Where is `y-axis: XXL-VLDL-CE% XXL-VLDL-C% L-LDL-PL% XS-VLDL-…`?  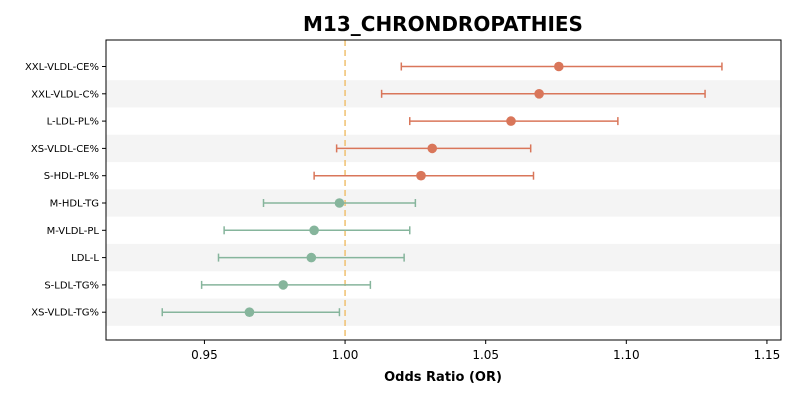
y-axis: XXL-VLDL-CE% XXL-VLDL-C% L-LDL-PL% XS-VLDL-… is located at coordinates (65, 190).